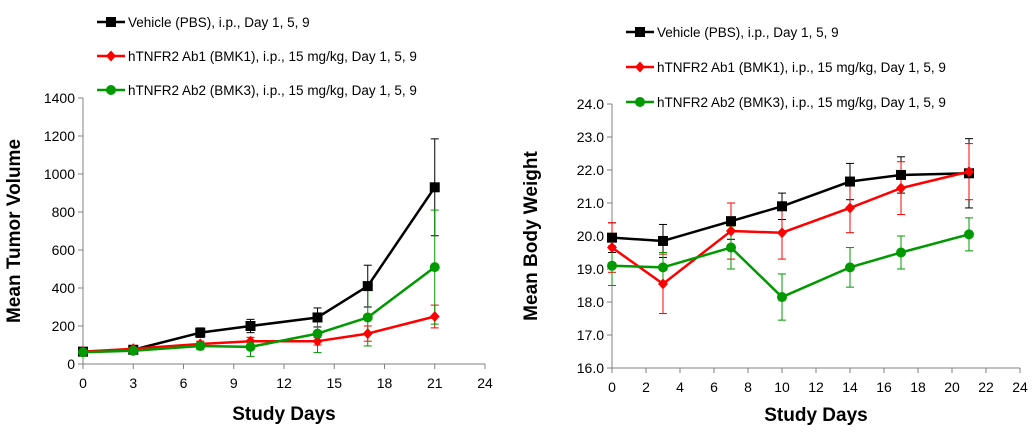  I want to click on x-tick-label: 14, so click(850, 387).